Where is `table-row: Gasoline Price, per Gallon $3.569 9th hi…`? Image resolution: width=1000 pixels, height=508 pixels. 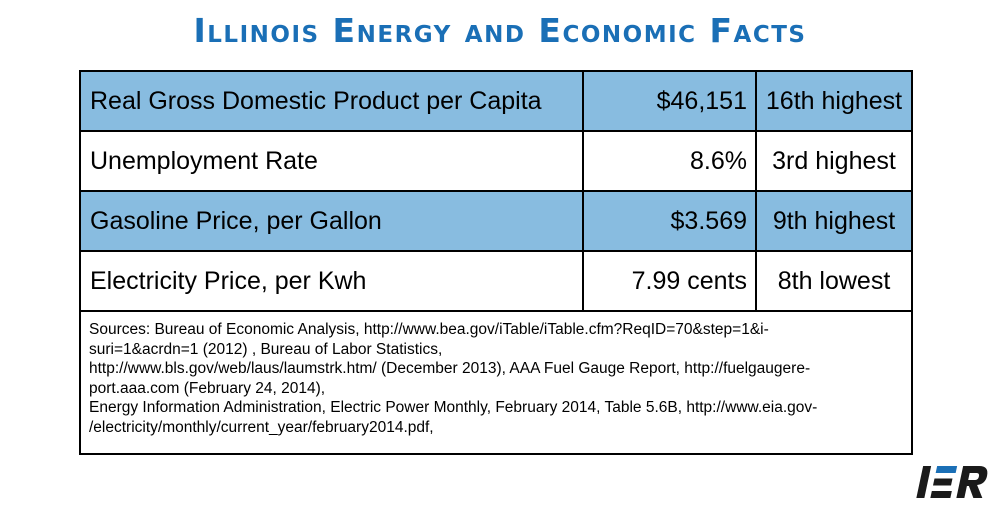 table-row: Gasoline Price, per Gallon $3.569 9th hi… is located at coordinates (496, 222).